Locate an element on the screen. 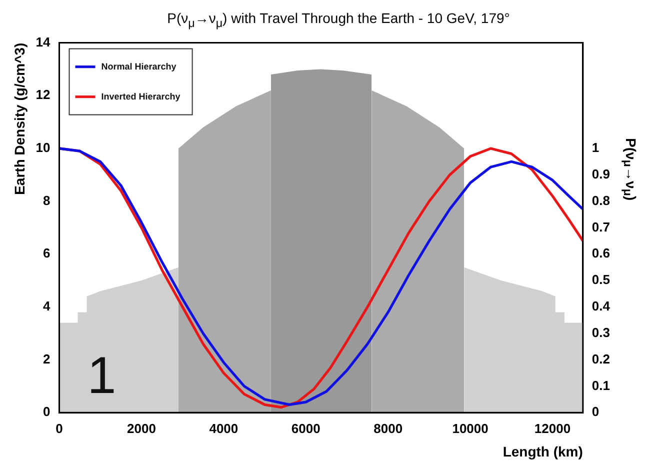 This screenshot has height=473, width=647. x-axis-title: Length (km) is located at coordinates (542, 451).